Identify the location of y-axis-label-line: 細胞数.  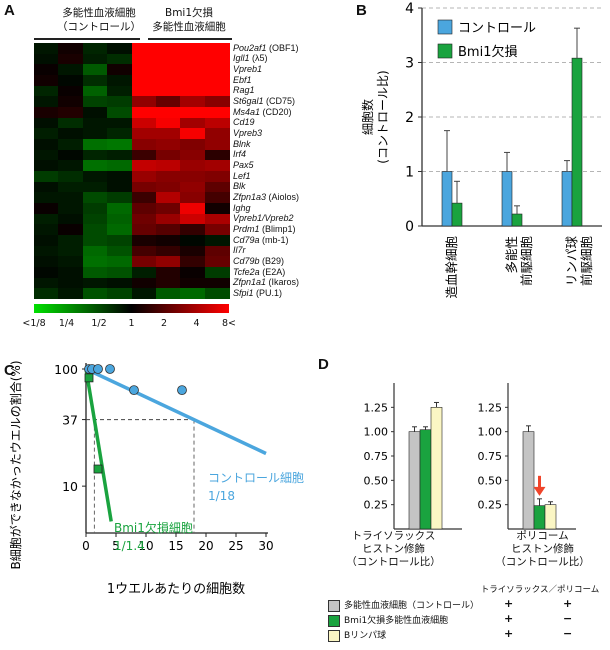
(367, 117).